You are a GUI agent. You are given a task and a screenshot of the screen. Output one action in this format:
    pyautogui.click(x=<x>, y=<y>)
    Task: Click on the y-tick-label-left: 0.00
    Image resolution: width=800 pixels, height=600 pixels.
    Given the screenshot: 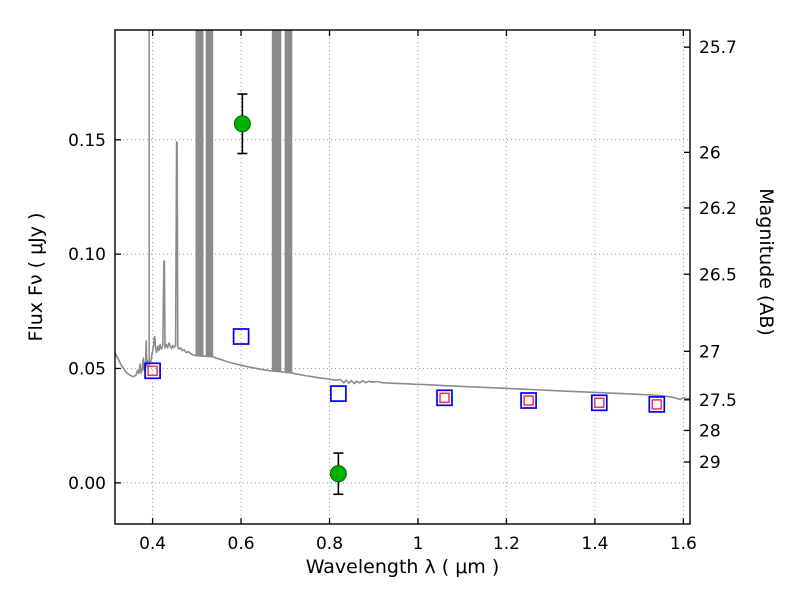 What is the action you would take?
    pyautogui.click(x=87, y=484)
    